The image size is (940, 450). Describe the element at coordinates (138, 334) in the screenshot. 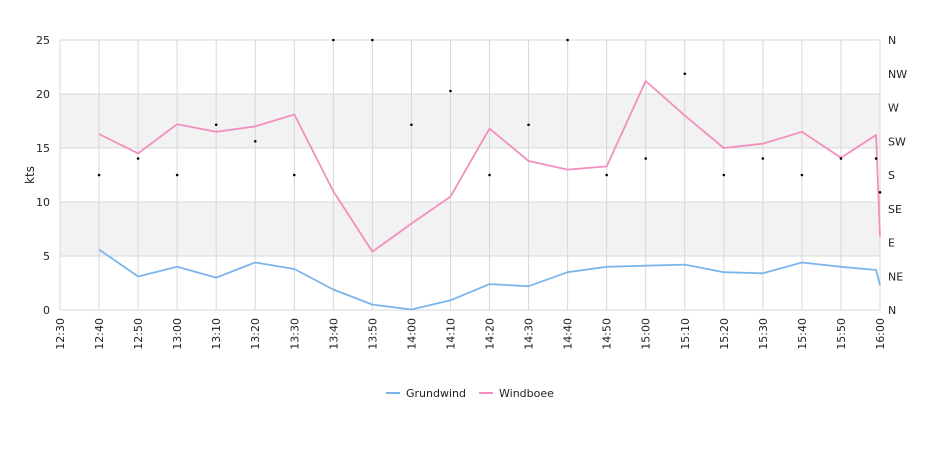

I see `x-tick-label: 12:50` at that location.